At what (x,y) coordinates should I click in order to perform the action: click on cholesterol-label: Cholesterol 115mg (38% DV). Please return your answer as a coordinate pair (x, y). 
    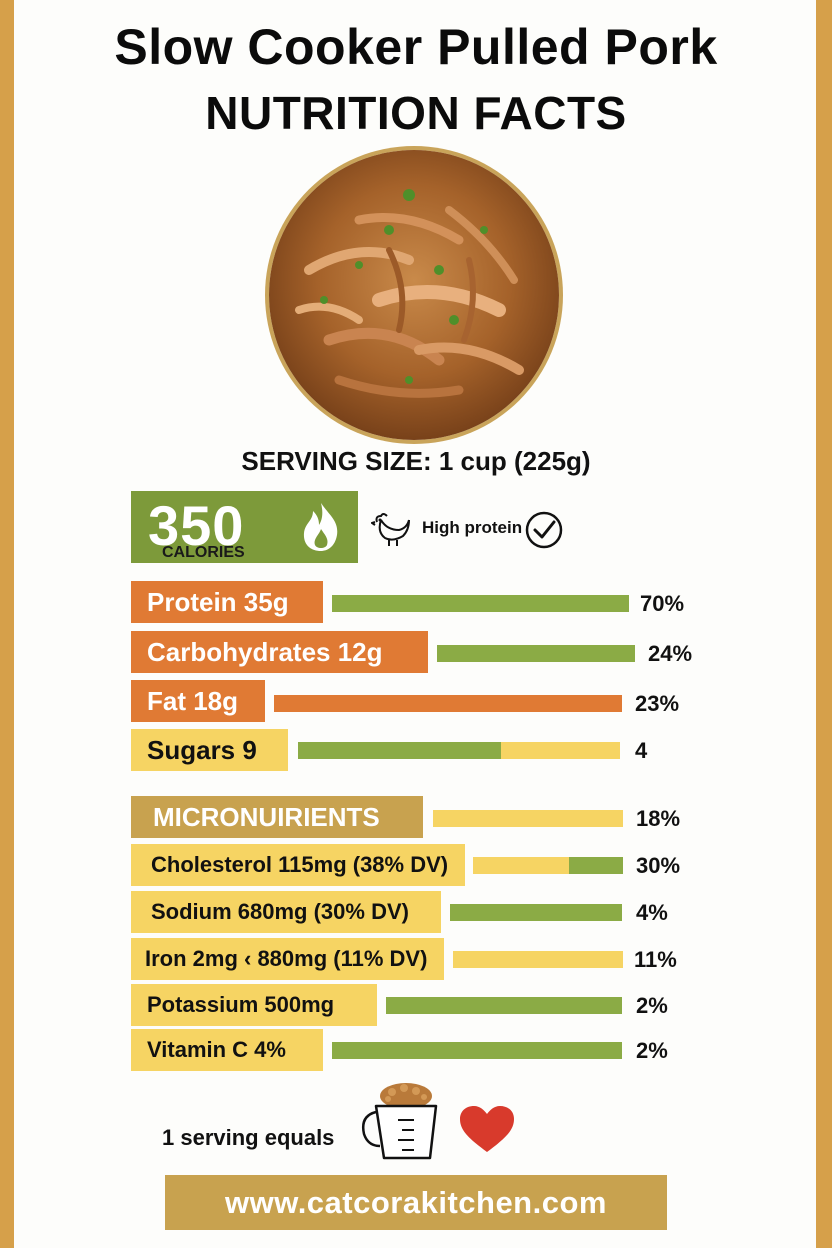
    Looking at the image, I should click on (298, 865).